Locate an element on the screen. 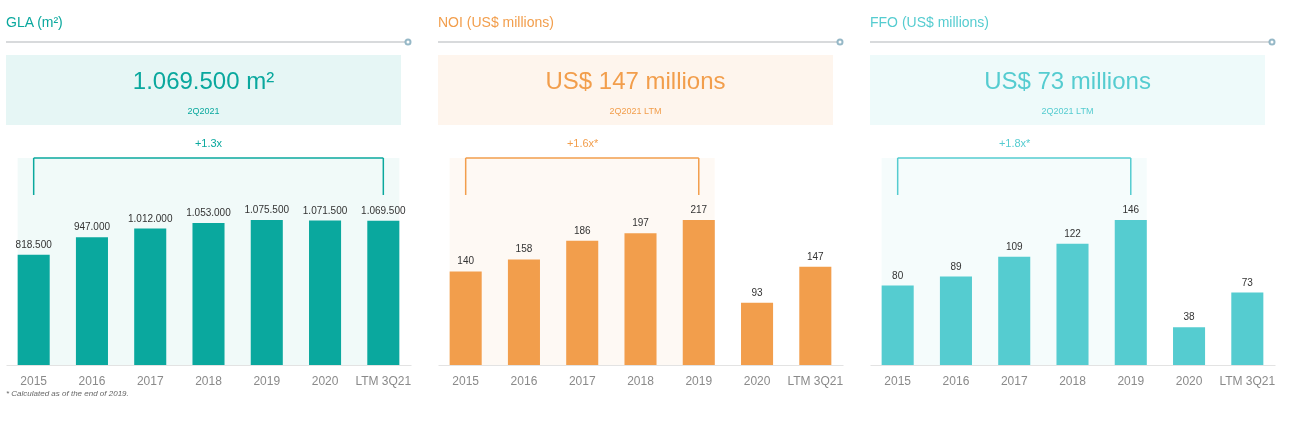  chart-subtitle: US$ 147 millions is located at coordinates (635, 80).